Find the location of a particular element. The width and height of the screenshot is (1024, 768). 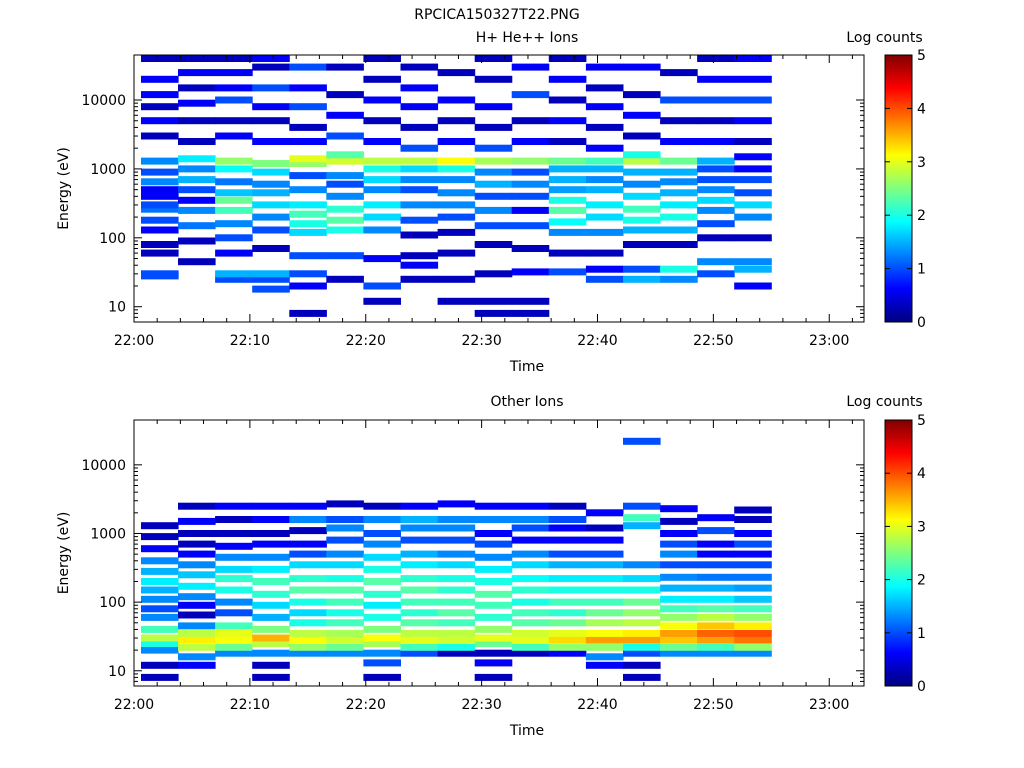

x-tick-label: 23:00 is located at coordinates (829, 341).